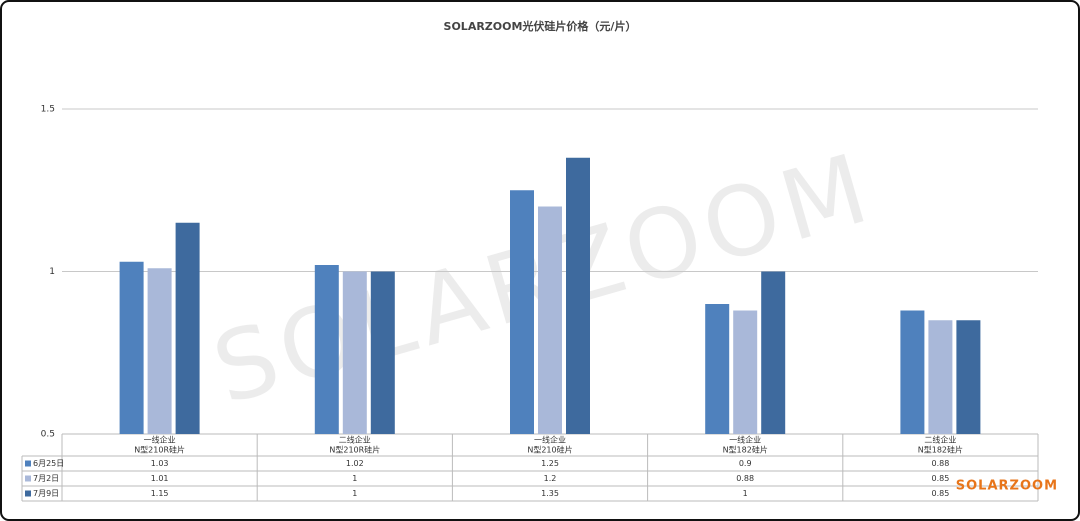 The image size is (1080, 521). Describe the element at coordinates (540, 26) in the screenshot. I see `chart-title: SOLARZOOM光伏硅片价格（元/片）` at that location.